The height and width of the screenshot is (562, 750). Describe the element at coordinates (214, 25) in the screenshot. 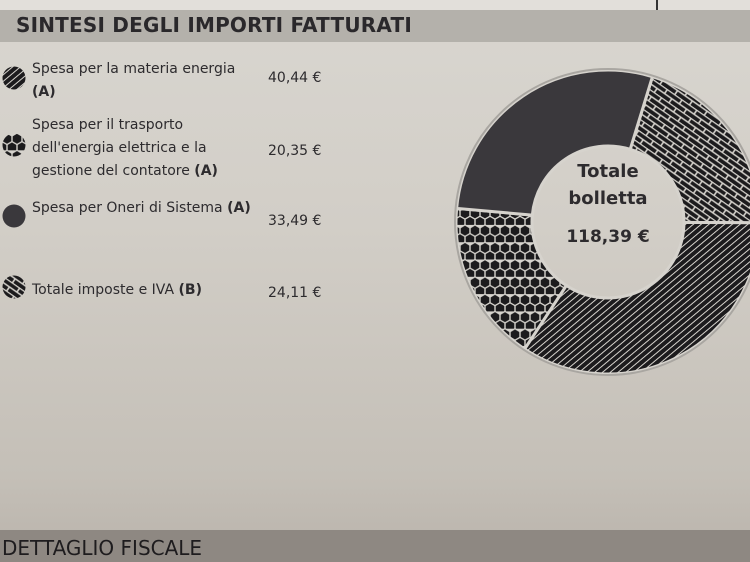

I see `section-title: SINTESI DEGLI IMPORTI FATTURATI` at that location.